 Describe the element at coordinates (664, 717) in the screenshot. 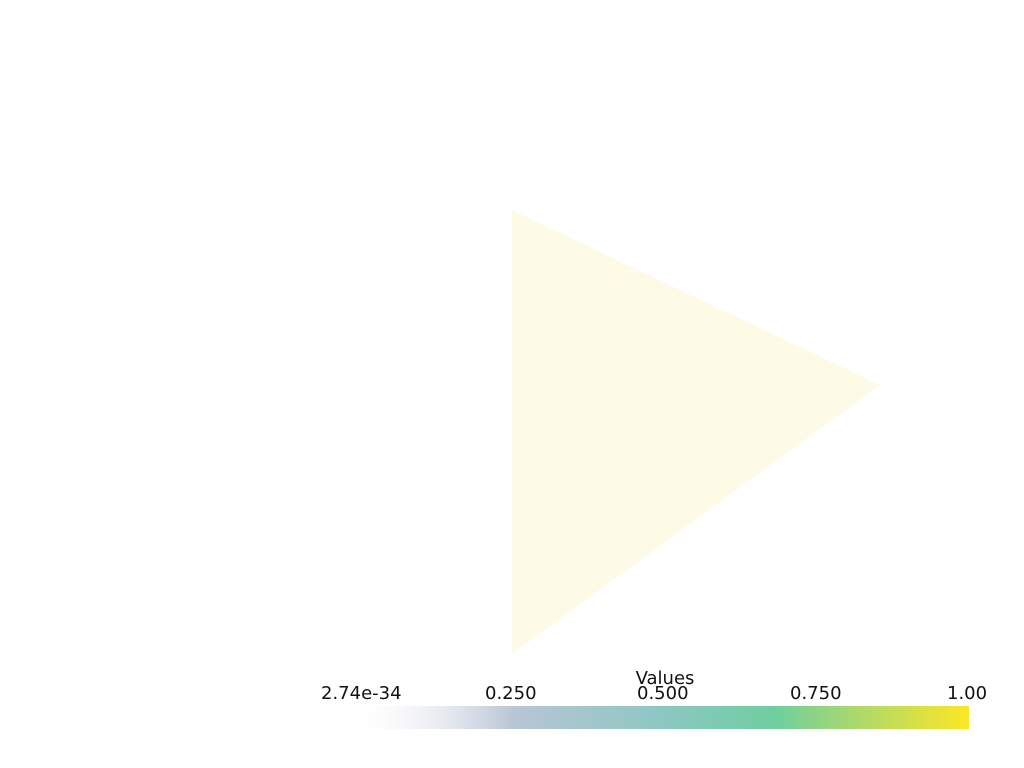

I see `scalar-bar-gradient` at that location.